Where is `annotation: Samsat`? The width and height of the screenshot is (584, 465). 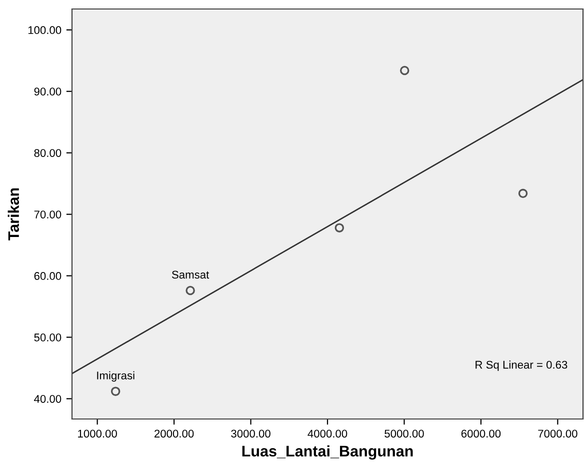 annotation: Samsat is located at coordinates (191, 274).